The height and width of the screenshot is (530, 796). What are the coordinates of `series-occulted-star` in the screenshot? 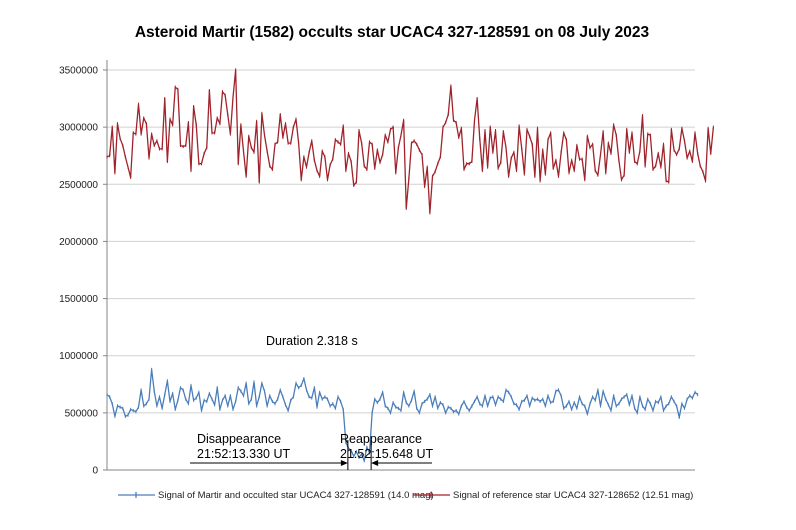 It's located at (402, 415).